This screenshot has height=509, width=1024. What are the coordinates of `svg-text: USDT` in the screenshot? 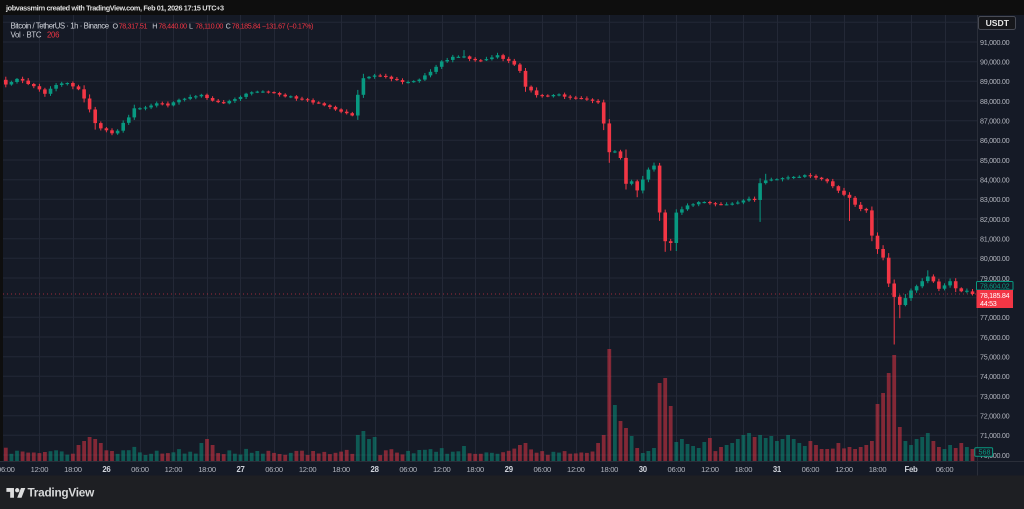 It's located at (998, 23).